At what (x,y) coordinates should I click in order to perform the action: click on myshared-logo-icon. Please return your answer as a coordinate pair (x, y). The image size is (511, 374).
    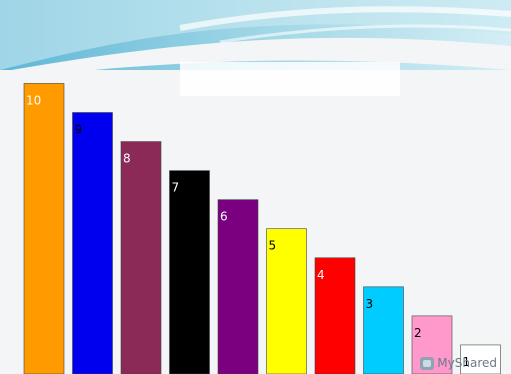
    Looking at the image, I should click on (427, 363).